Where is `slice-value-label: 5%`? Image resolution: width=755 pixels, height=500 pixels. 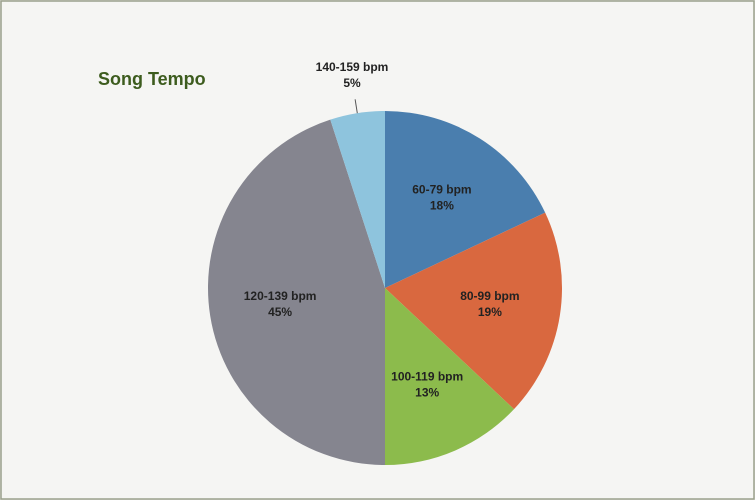
slice-value-label: 5% is located at coordinates (352, 83).